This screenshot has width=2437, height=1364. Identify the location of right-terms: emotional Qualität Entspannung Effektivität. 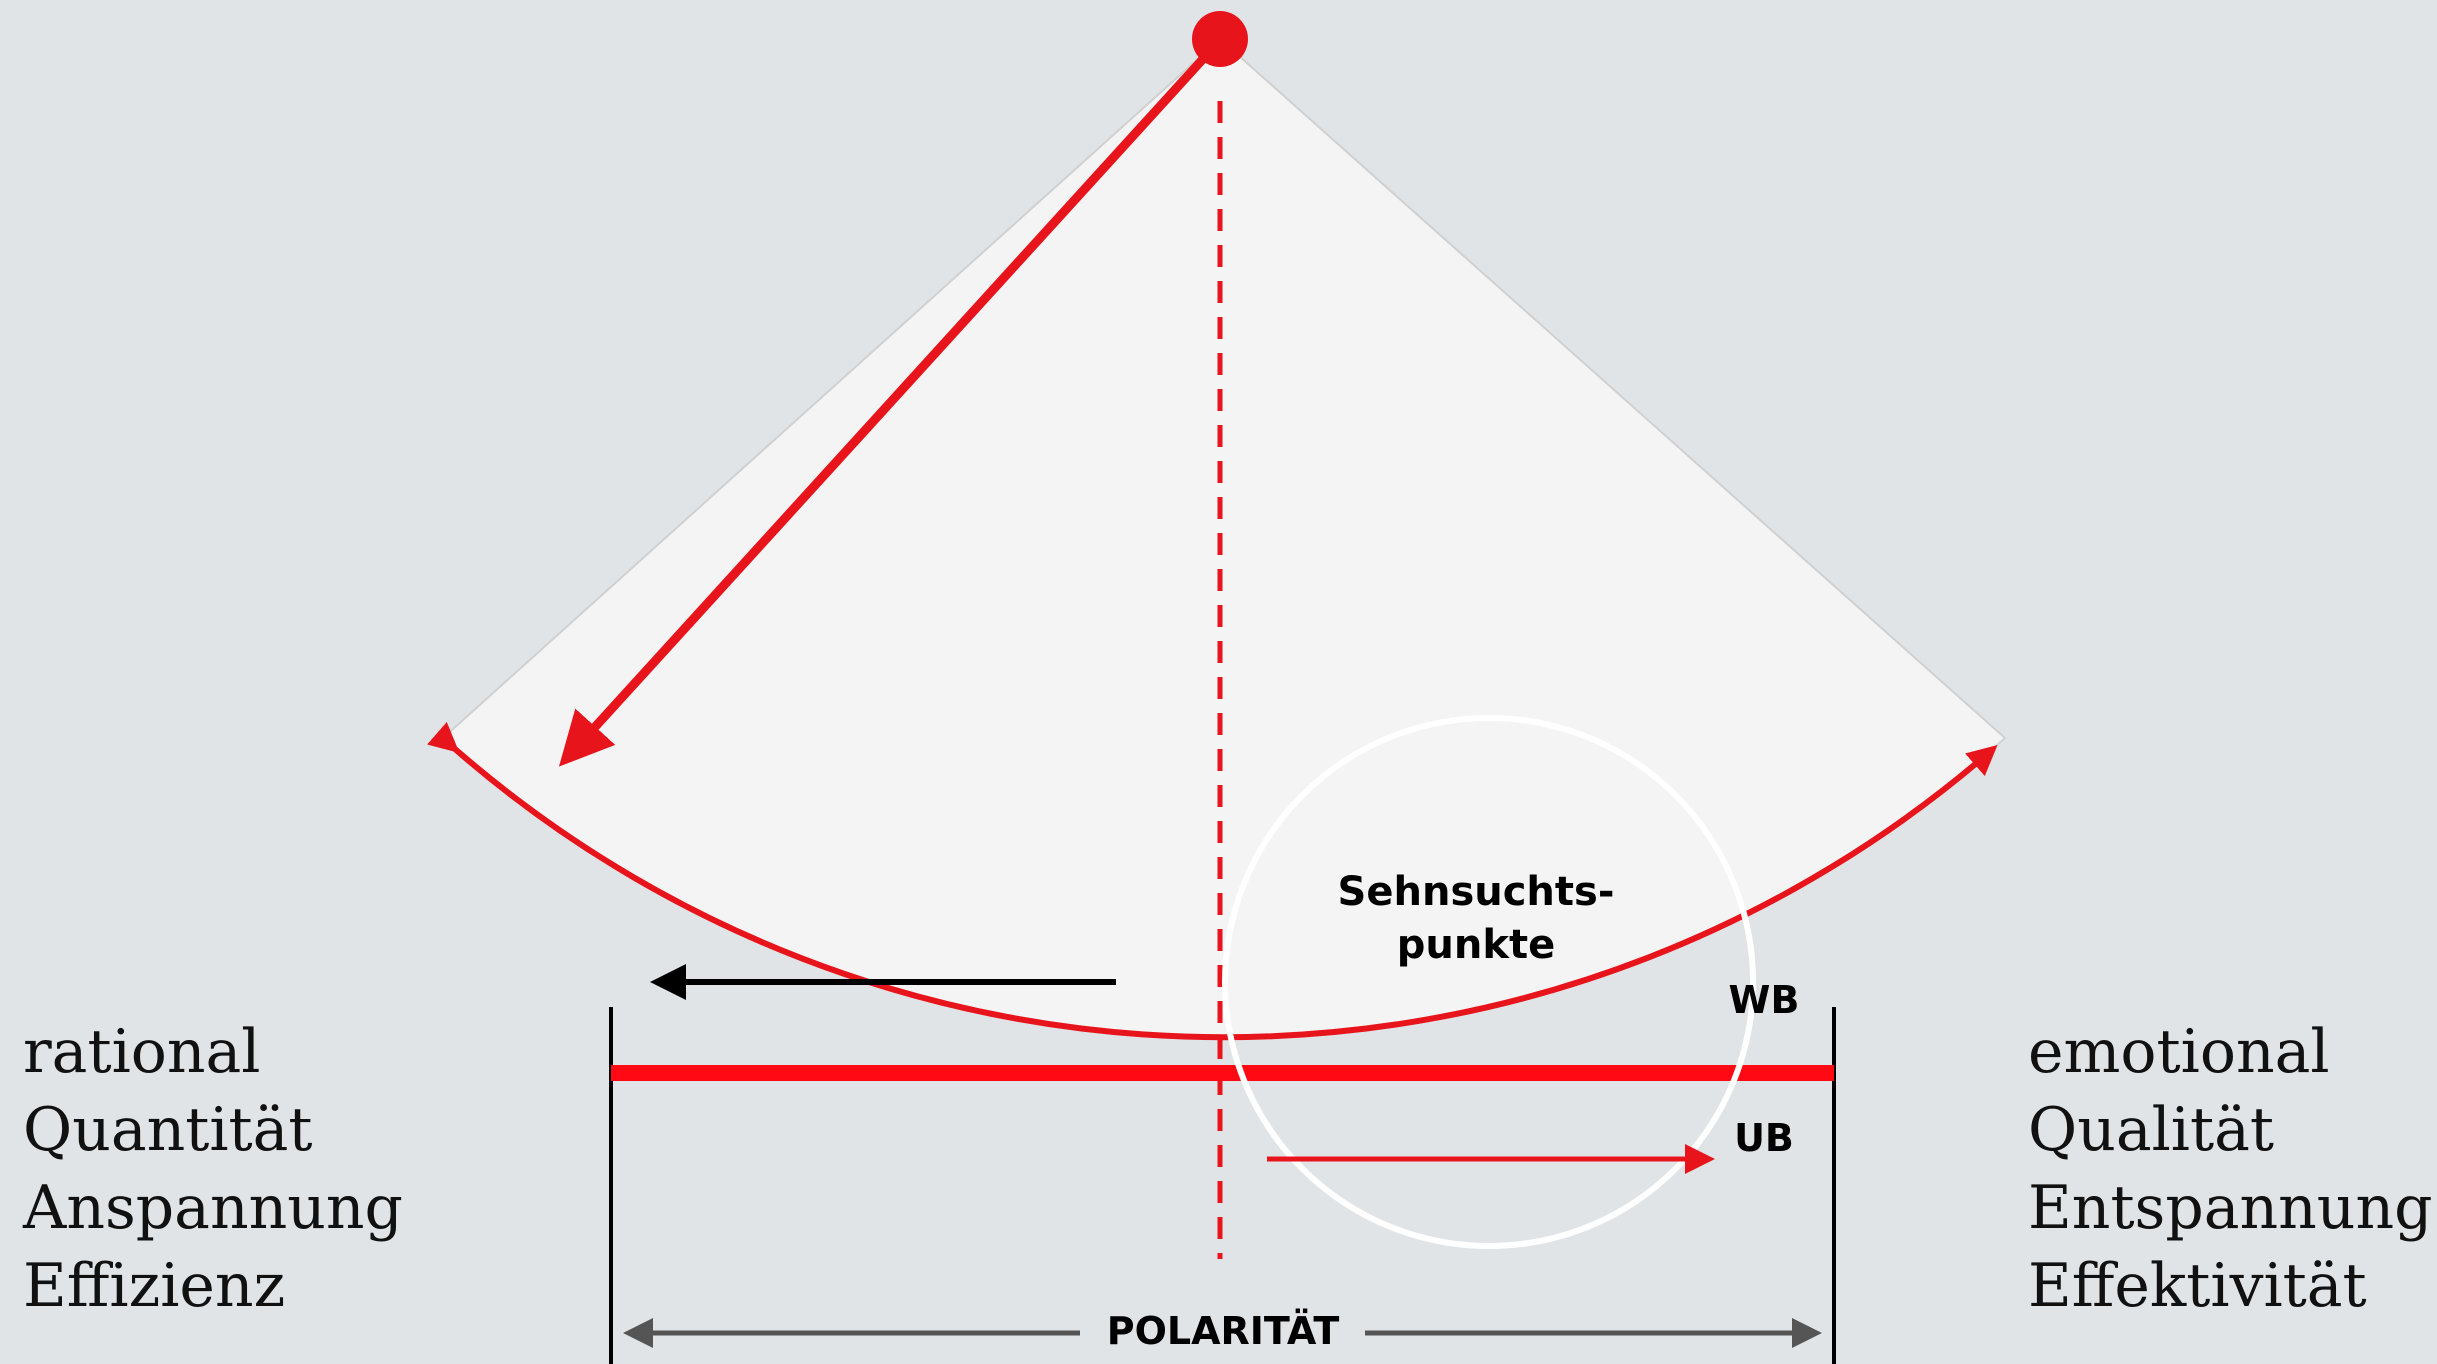
(2230, 1169).